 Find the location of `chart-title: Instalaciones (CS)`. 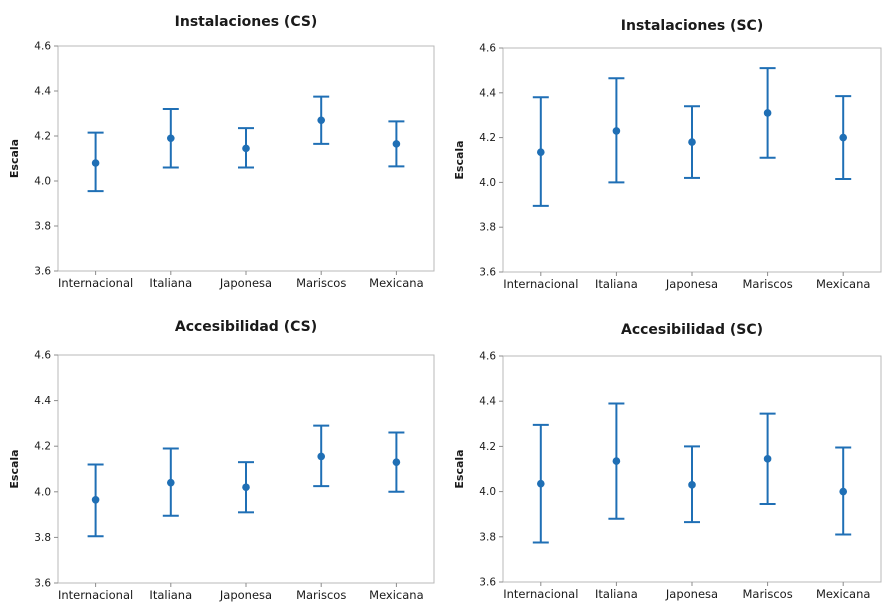

chart-title: Instalaciones (CS) is located at coordinates (246, 22).